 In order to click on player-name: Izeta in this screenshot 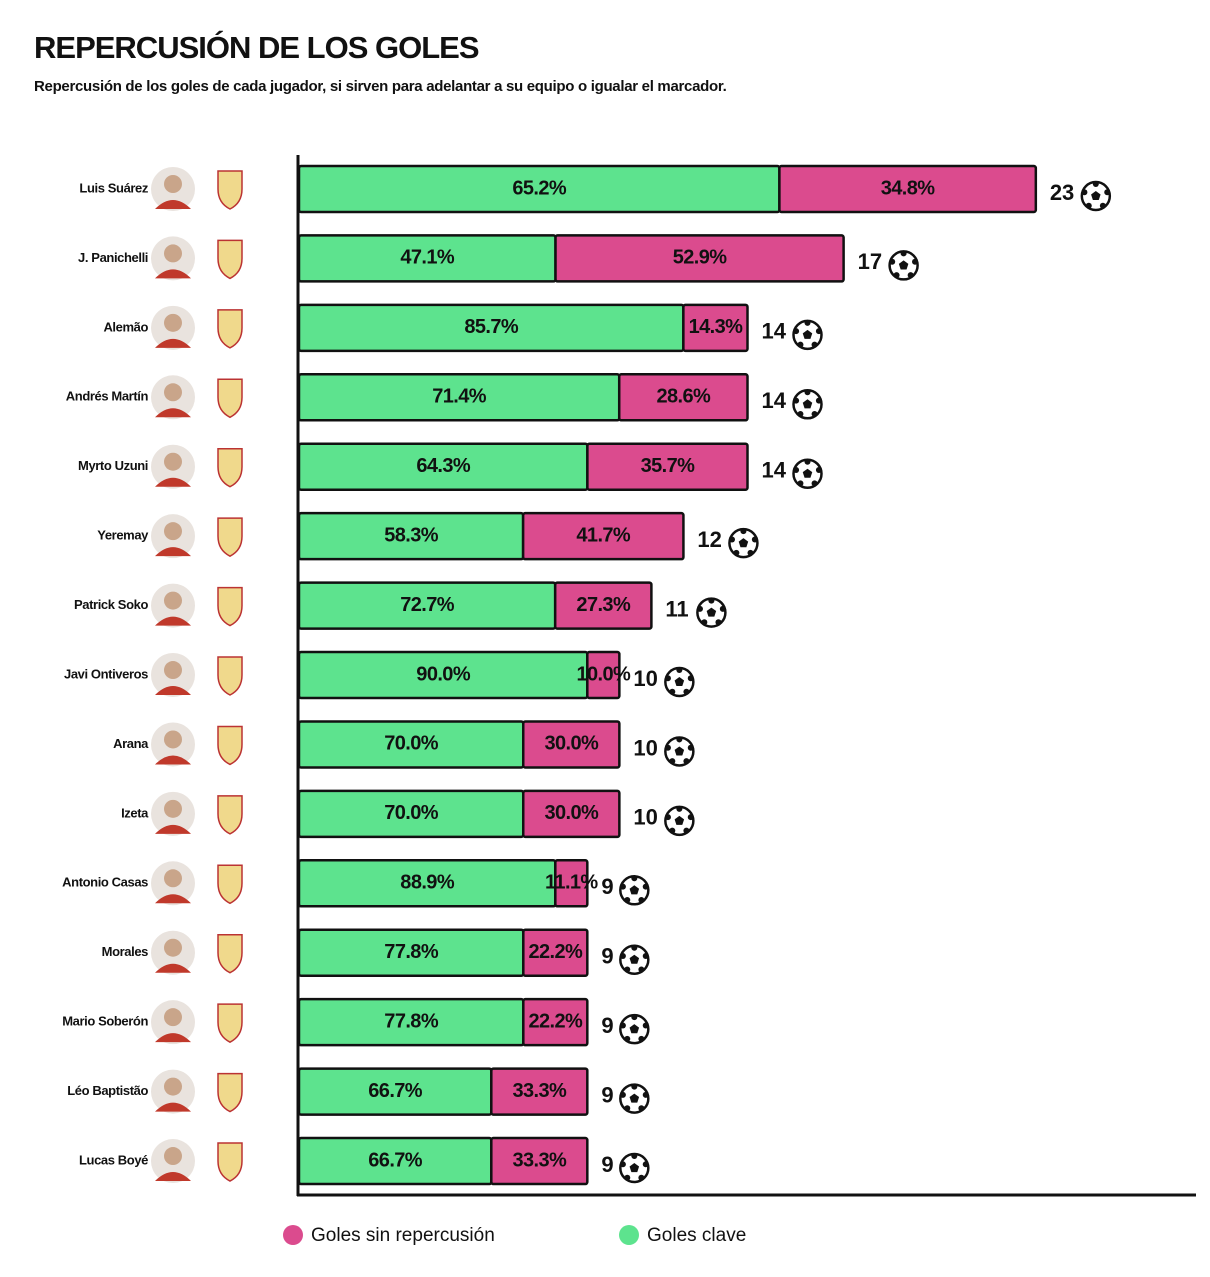, I will do `click(135, 812)`.